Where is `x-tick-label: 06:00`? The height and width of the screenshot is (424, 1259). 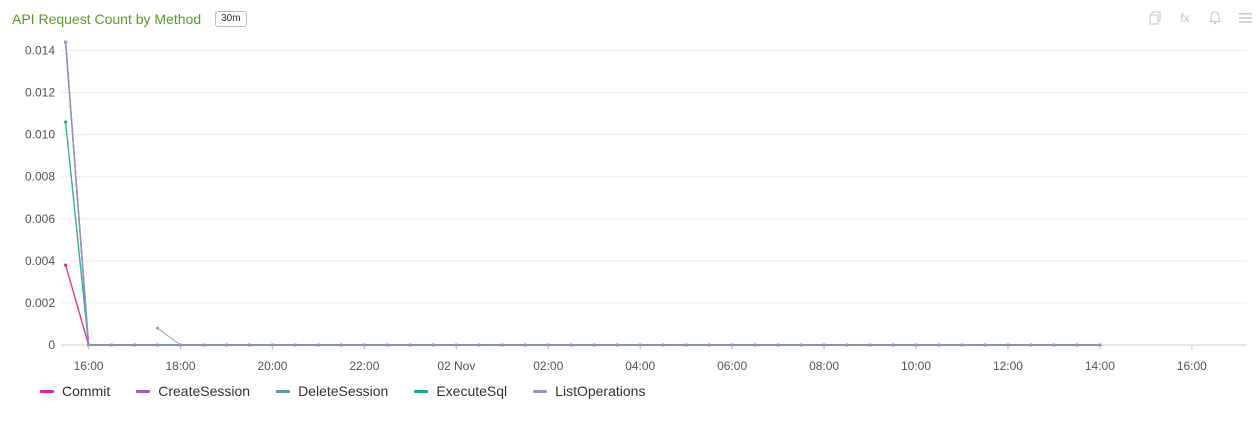 x-tick-label: 06:00 is located at coordinates (732, 366).